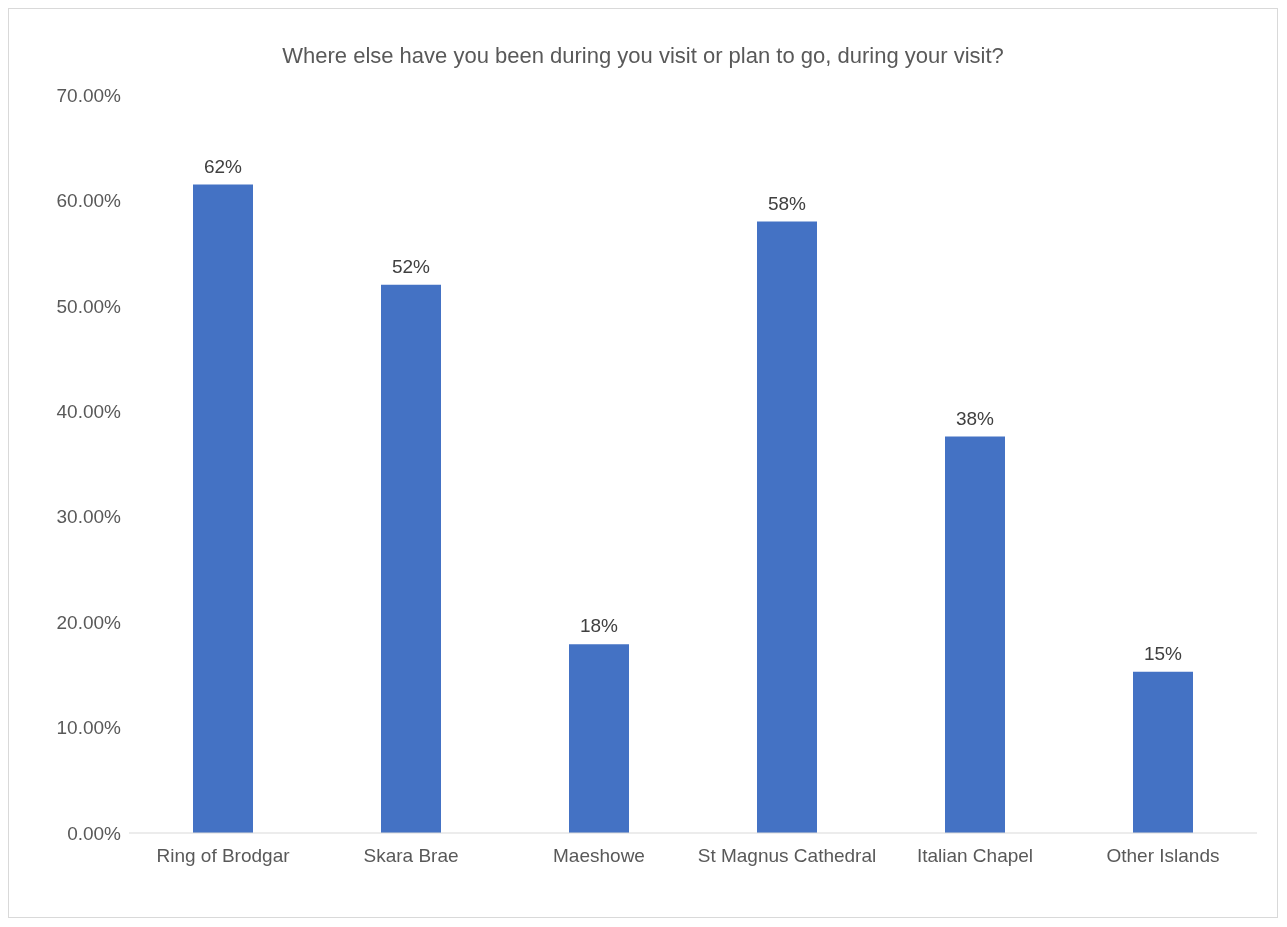  I want to click on y-tick-label: 60.00%, so click(89, 201).